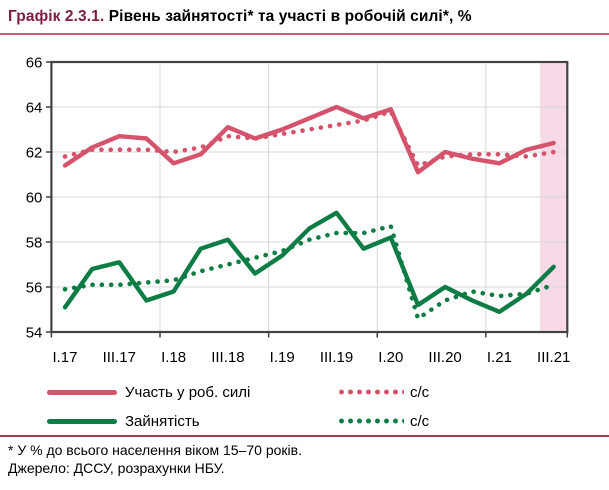 This screenshot has height=490, width=609. What do you see at coordinates (420, 392) in the screenshot?
I see `legend-label-participation-sa: с/с` at bounding box center [420, 392].